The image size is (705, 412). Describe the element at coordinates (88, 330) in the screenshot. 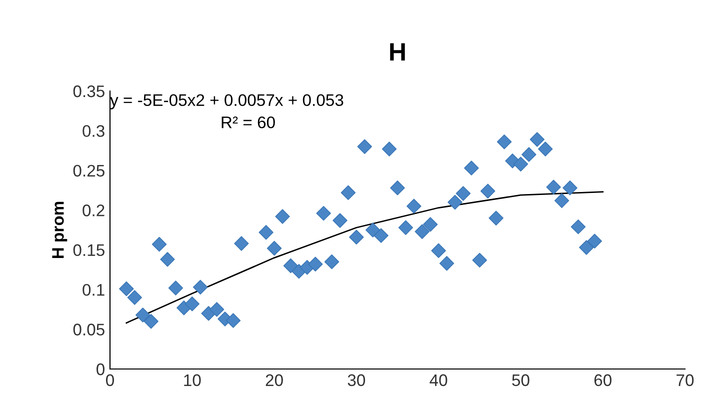

I see `y-tick-label: 0.05` at that location.